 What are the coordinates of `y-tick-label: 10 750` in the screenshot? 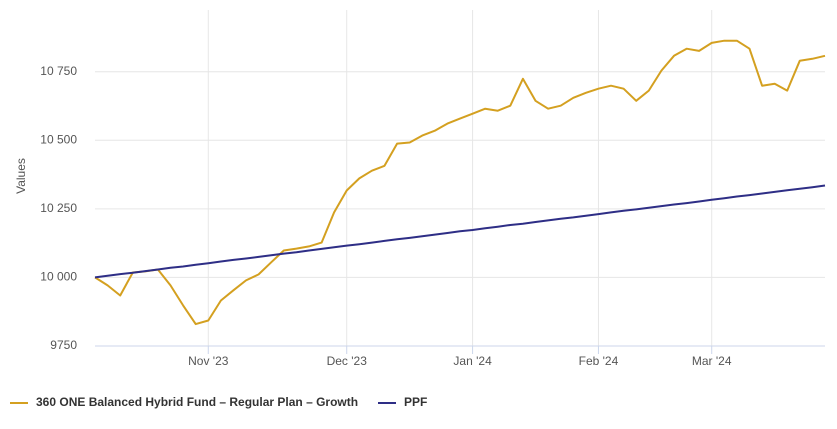 It's located at (58, 71).